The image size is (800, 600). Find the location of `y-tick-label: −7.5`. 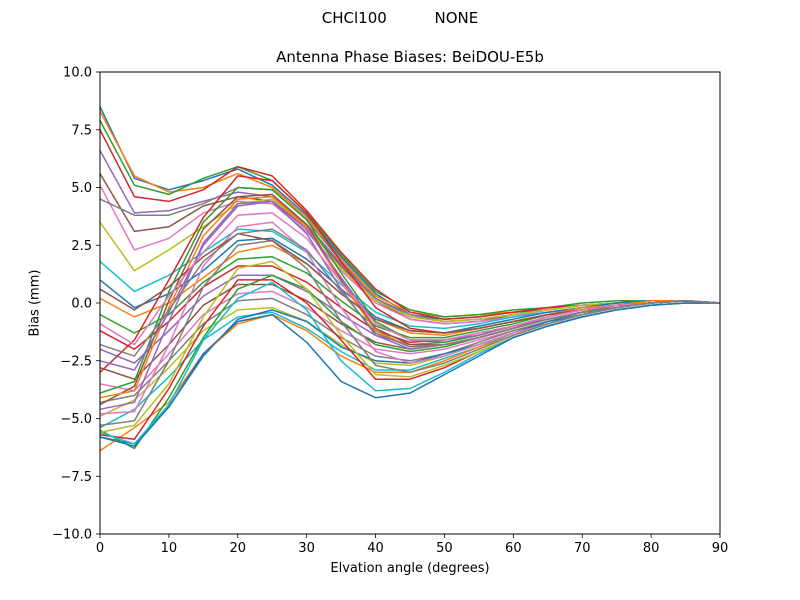

y-tick-label: −7.5 is located at coordinates (76, 477).